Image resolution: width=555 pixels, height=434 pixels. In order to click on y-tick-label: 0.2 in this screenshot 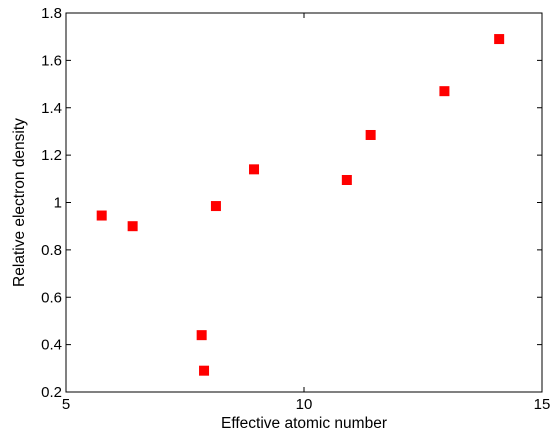, I will do `click(51, 392)`.